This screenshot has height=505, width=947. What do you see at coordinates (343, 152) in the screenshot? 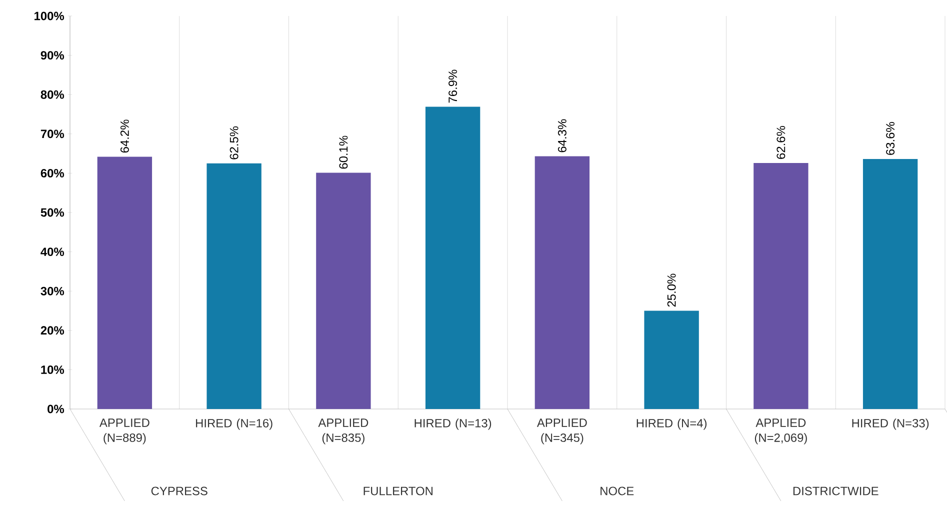
I see `data-label: 60.1%` at bounding box center [343, 152].